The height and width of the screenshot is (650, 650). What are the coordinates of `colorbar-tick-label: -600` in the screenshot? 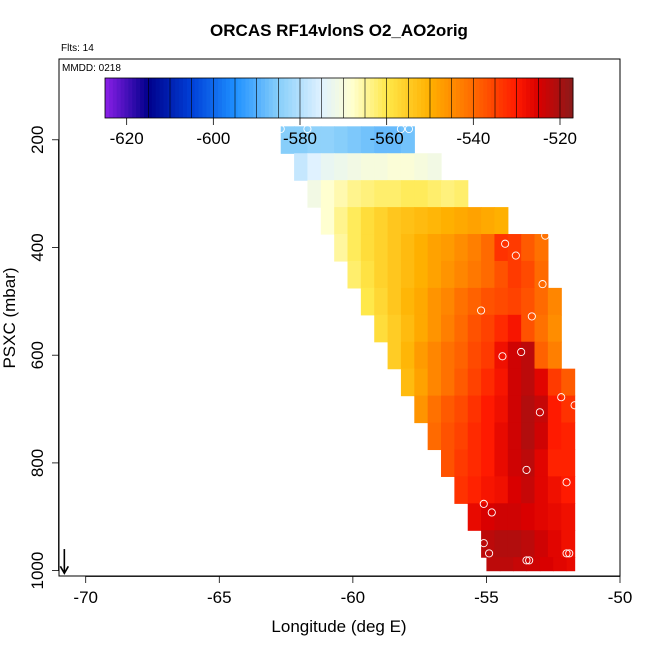 It's located at (213, 138).